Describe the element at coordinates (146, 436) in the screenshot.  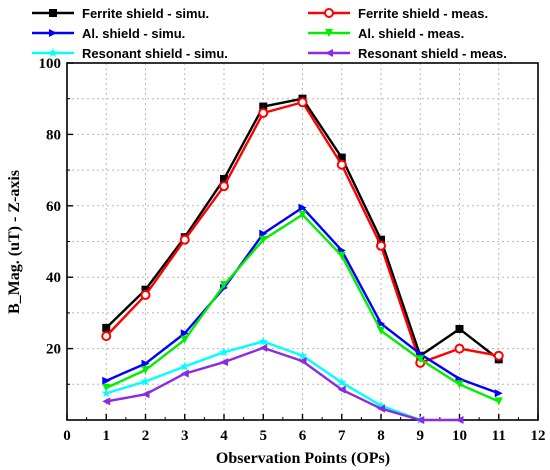
I see `x-tick-label: 2` at that location.